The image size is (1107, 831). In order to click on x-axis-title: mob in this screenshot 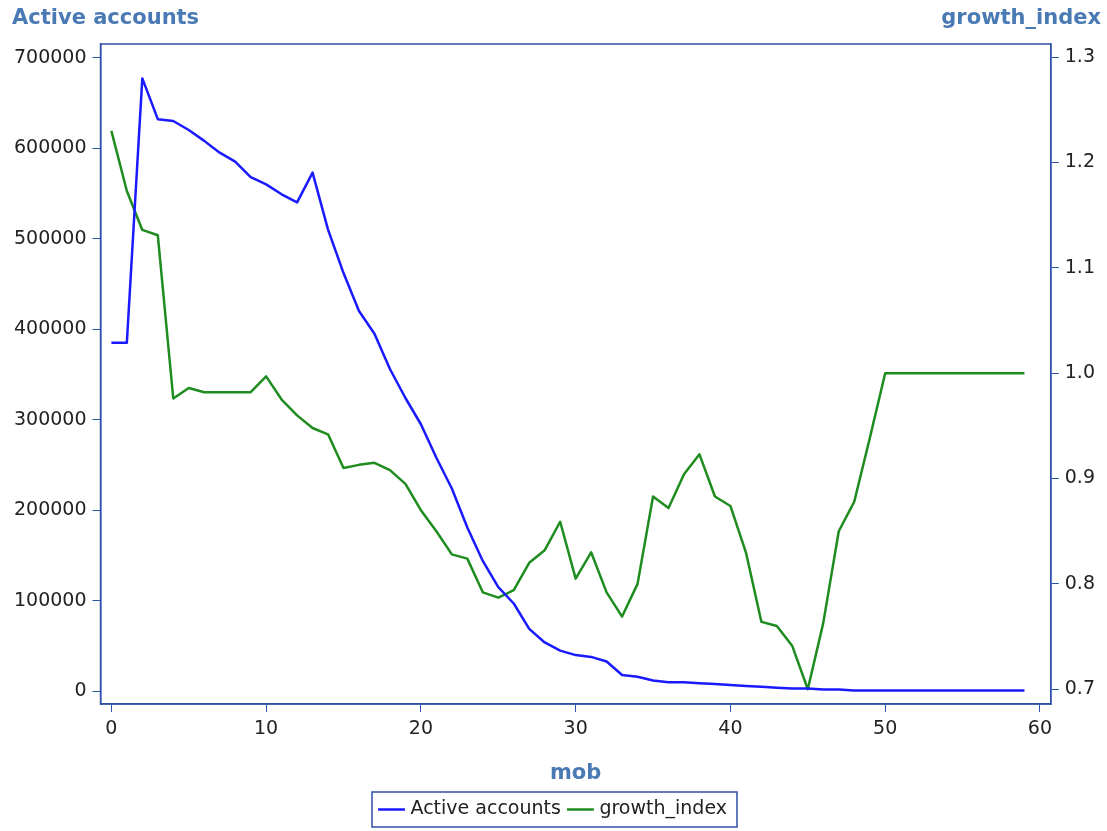, I will do `click(575, 771)`.